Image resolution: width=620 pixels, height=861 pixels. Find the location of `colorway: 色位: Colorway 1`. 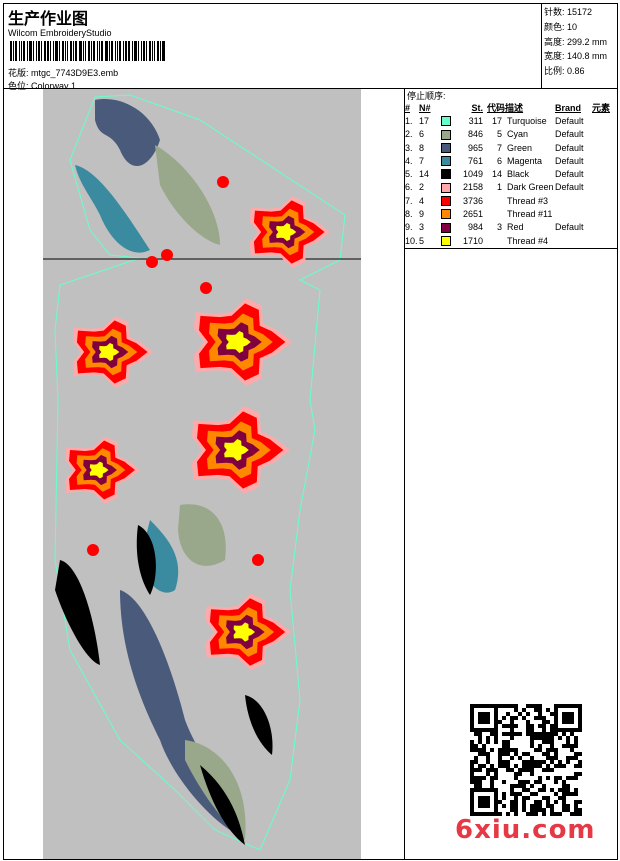

colorway: 色位: Colorway 1 is located at coordinates (42, 85).